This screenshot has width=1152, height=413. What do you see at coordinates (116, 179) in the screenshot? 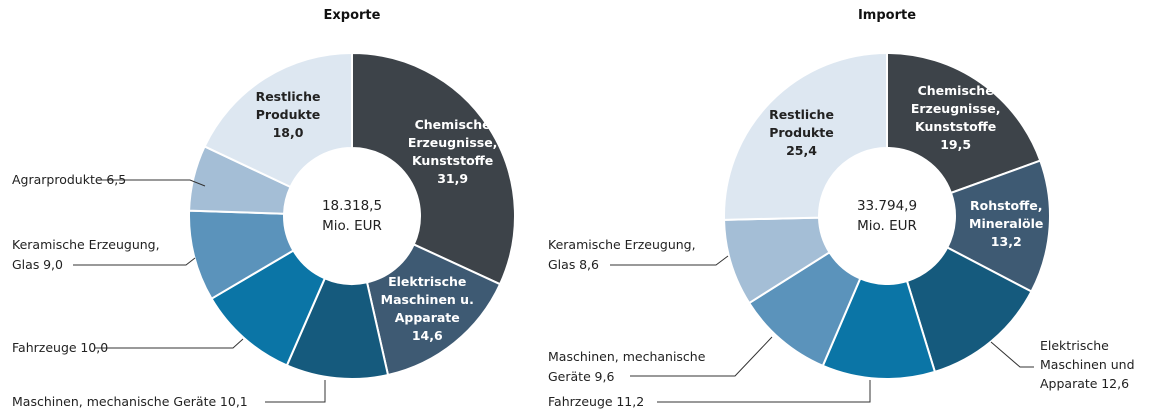
I see `value-label: 6,5` at bounding box center [116, 179].